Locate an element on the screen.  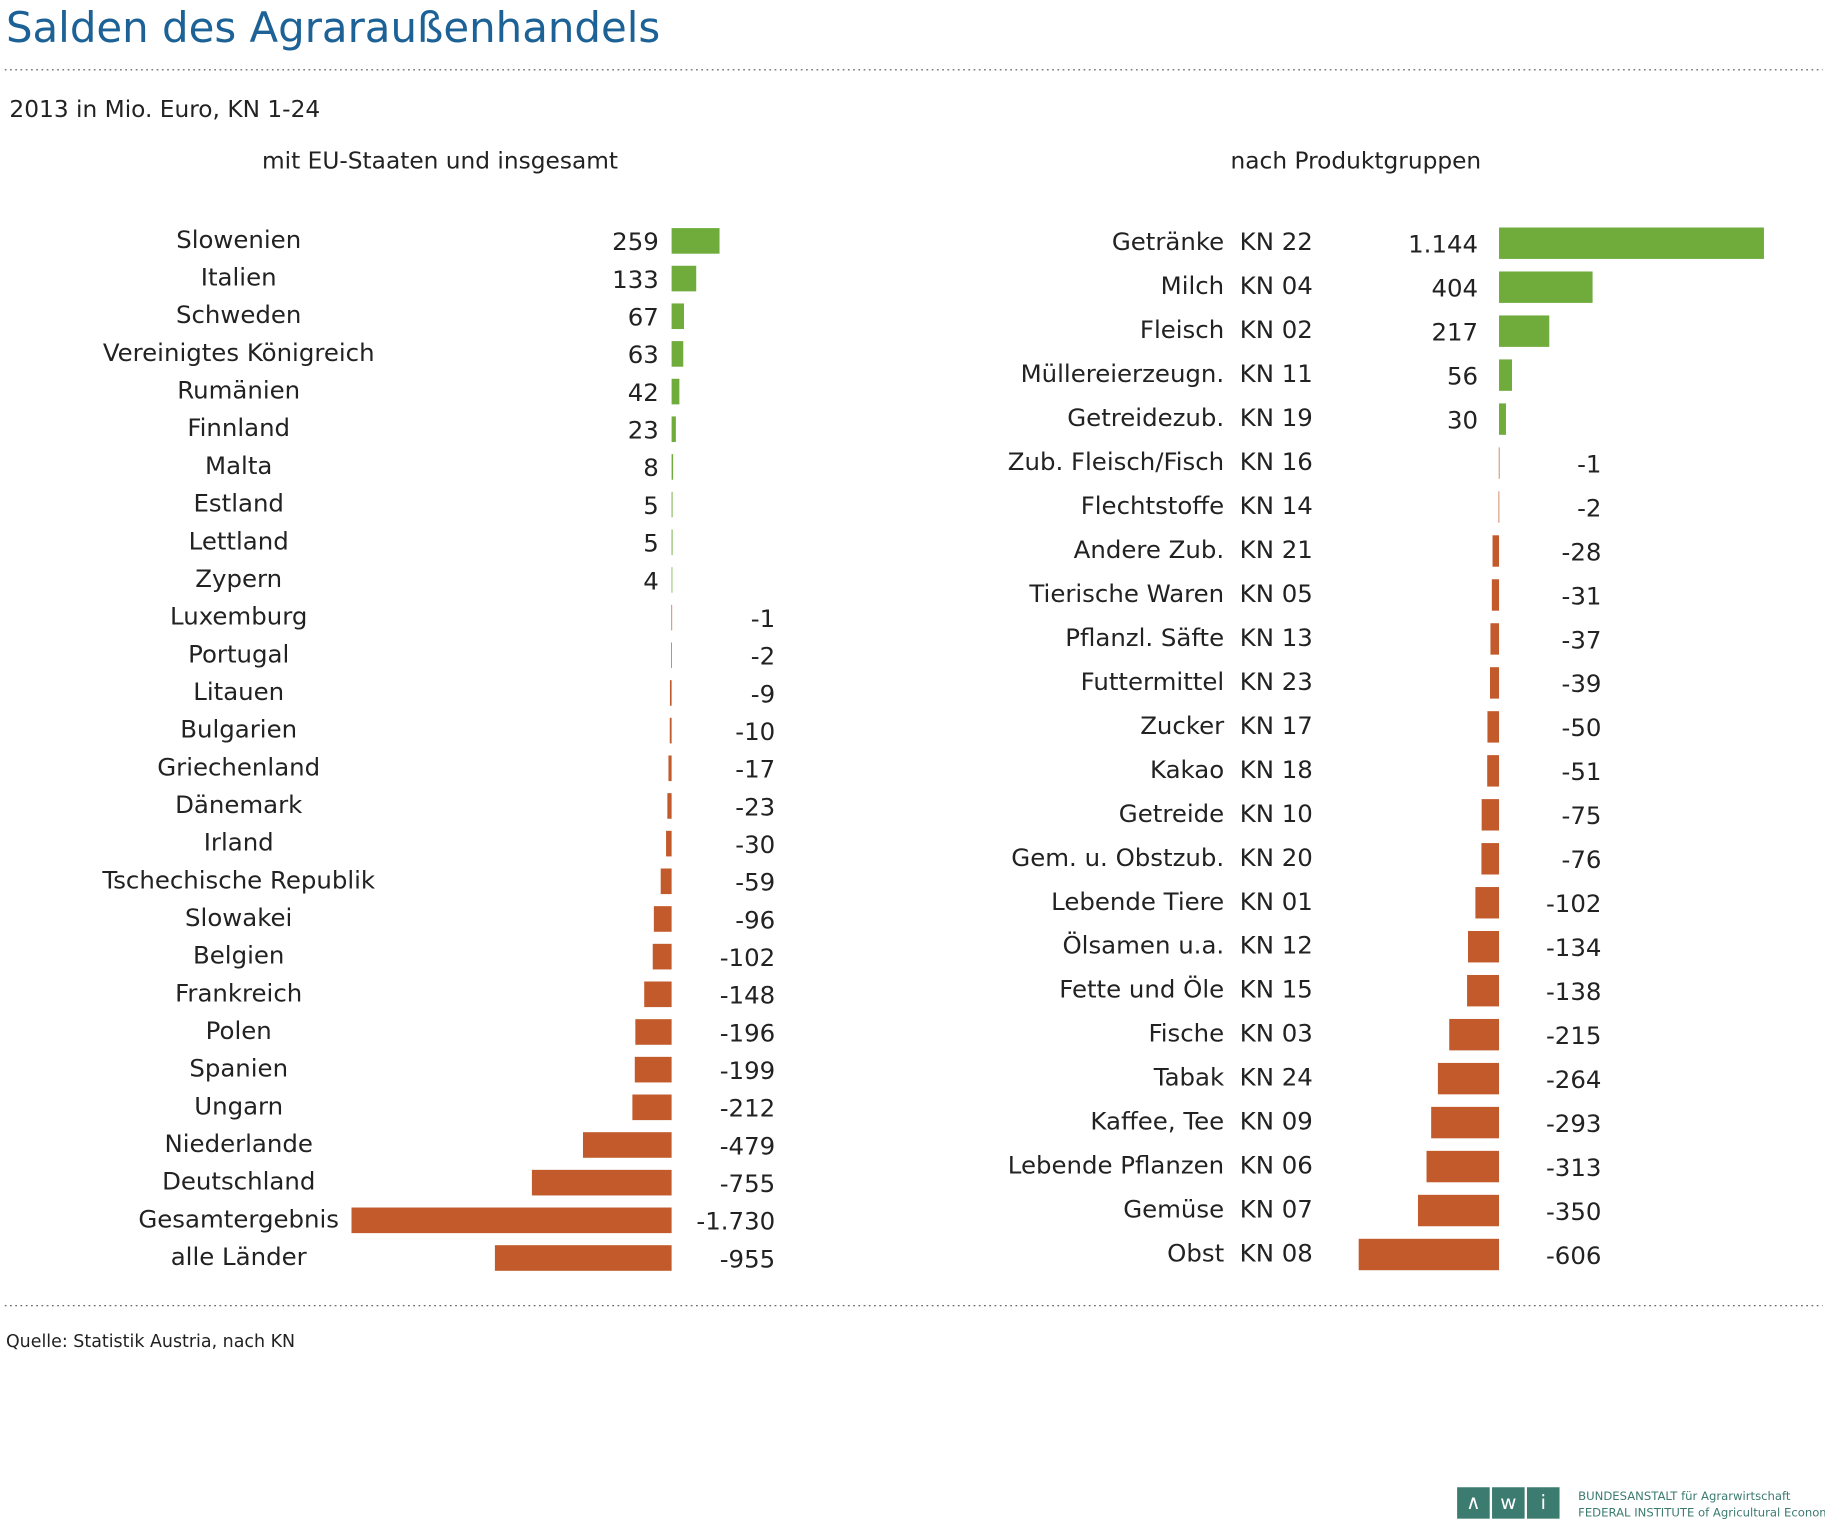
value-label: -148 is located at coordinates (747, 995).